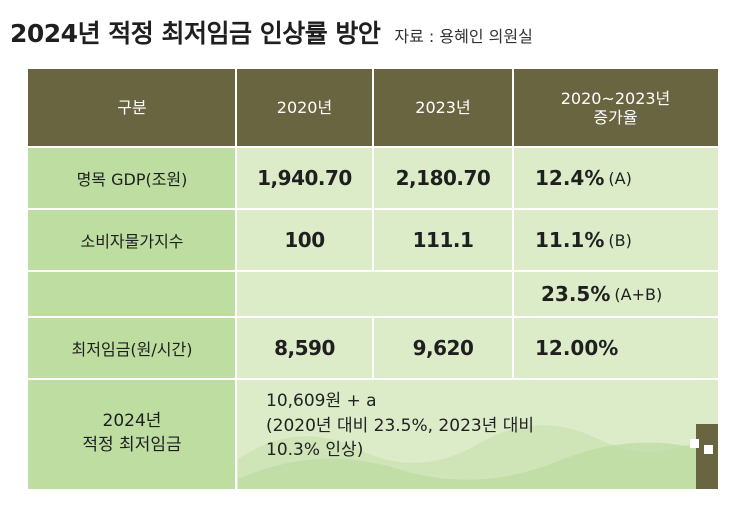  I want to click on row-minwage-2020-value: 8,590, so click(304, 348).